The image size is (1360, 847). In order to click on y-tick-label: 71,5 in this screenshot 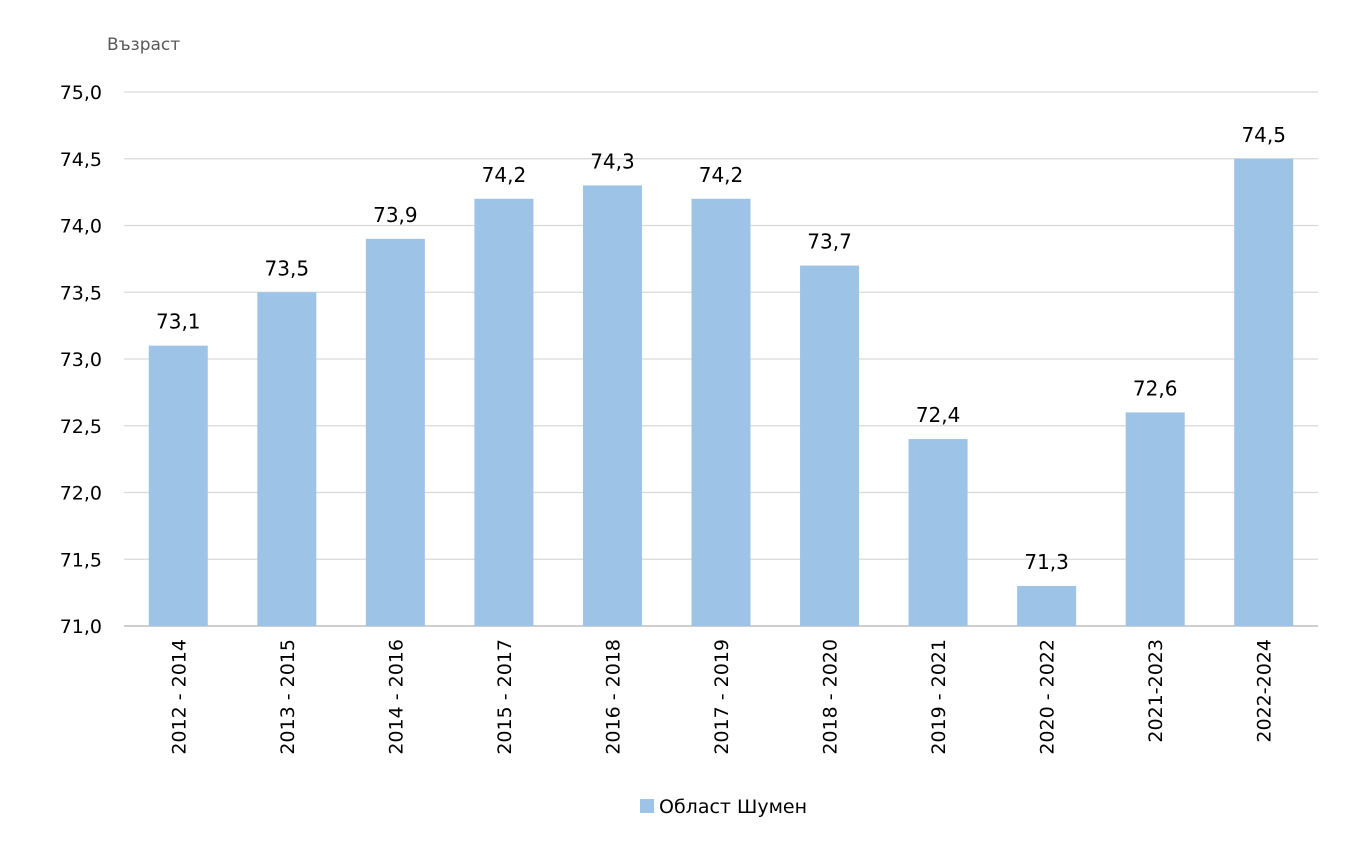, I will do `click(81, 560)`.